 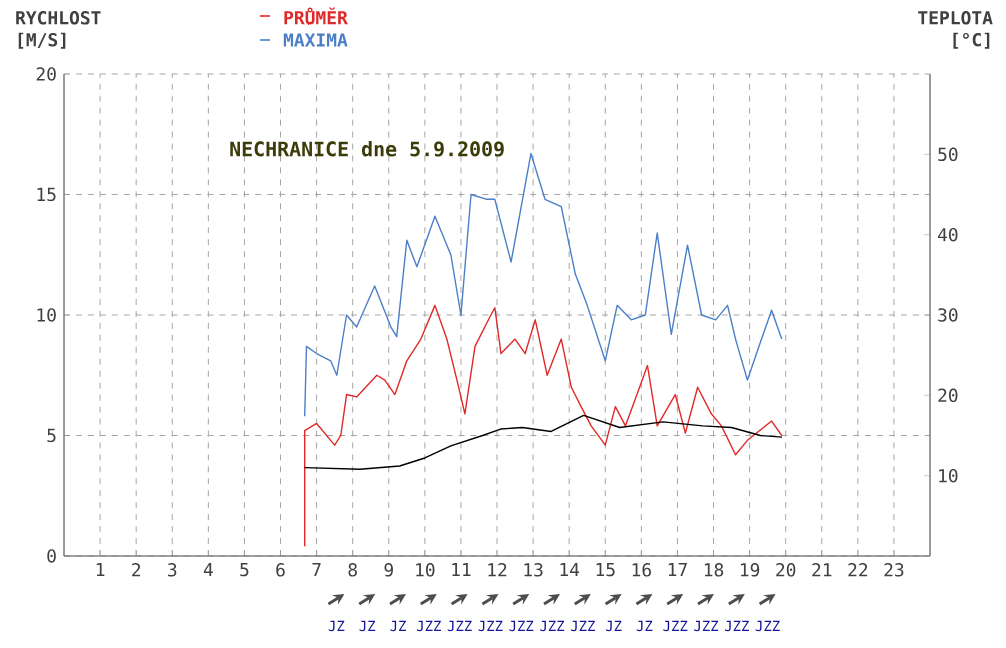 What do you see at coordinates (948, 475) in the screenshot?
I see `y2-tick-label: 10` at bounding box center [948, 475].